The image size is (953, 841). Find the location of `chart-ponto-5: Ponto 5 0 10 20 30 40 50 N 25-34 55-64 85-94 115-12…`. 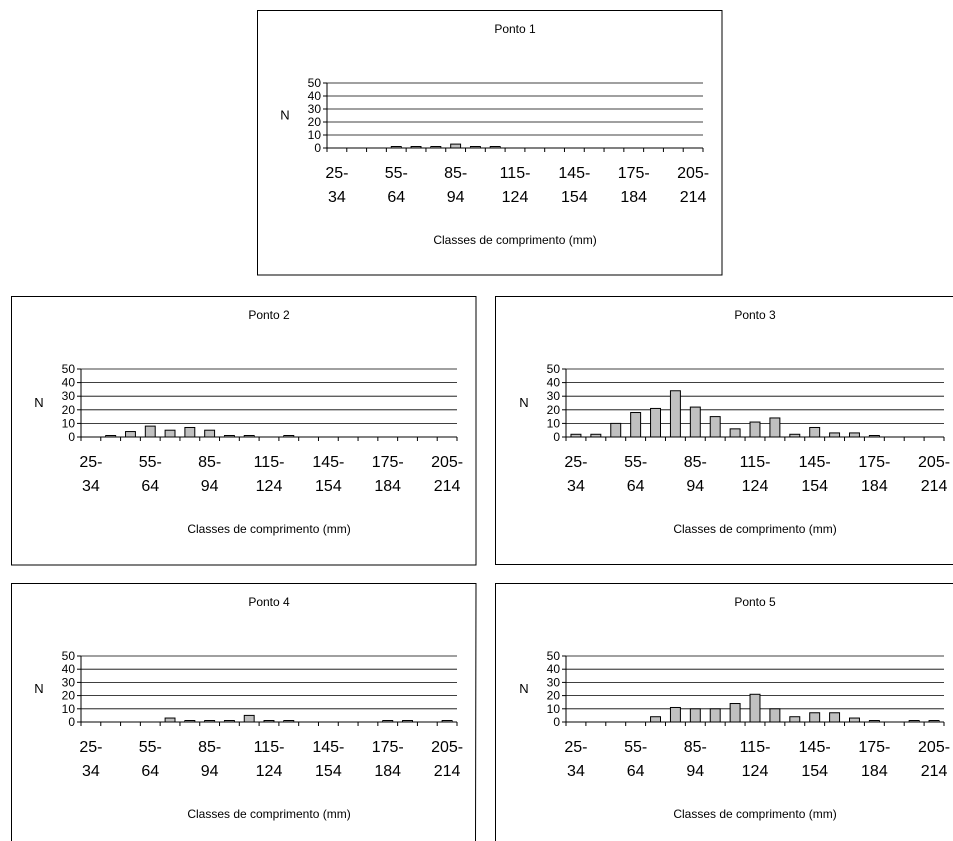

chart-ponto-5: Ponto 5 0 10 20 30 40 50 N 25-34 55-64 85-94 115-12… is located at coordinates (724, 712).